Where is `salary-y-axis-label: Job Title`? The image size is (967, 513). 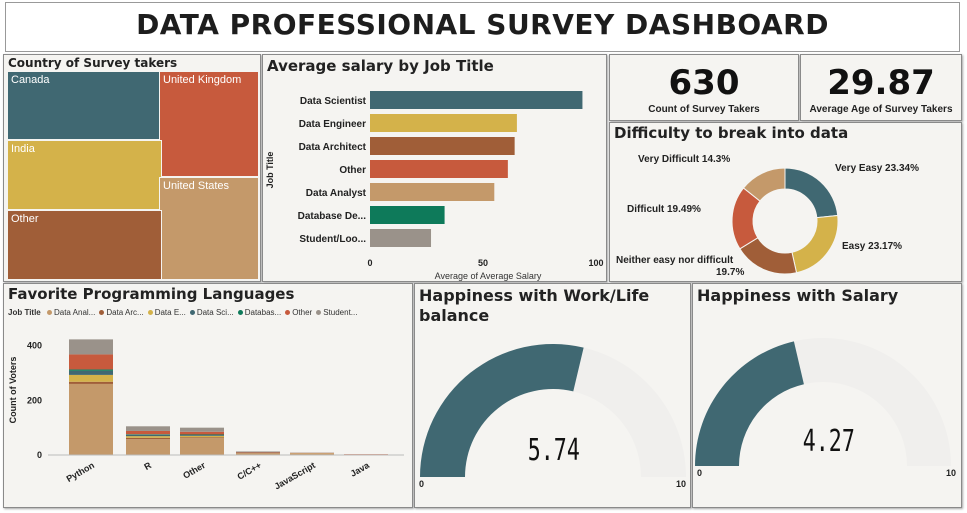
salary-y-axis-label: Job Title is located at coordinates (270, 170).